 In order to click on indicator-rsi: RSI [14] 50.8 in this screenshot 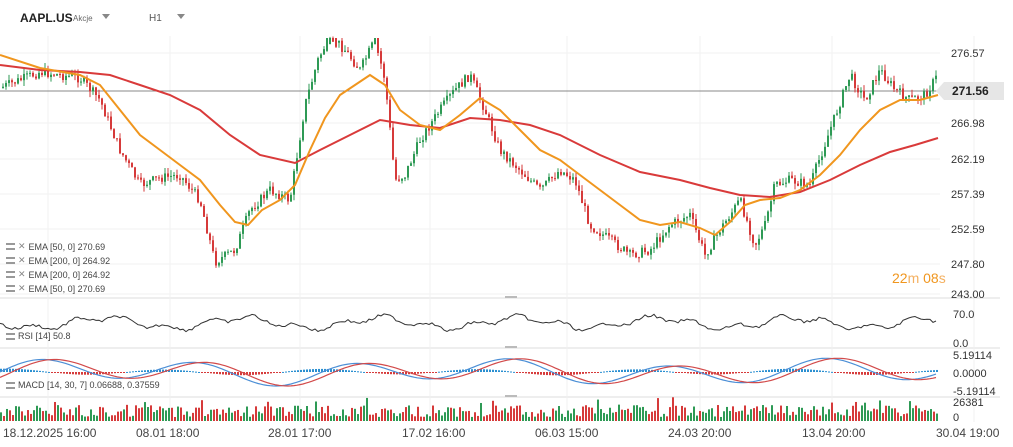, I will do `click(38, 336)`.